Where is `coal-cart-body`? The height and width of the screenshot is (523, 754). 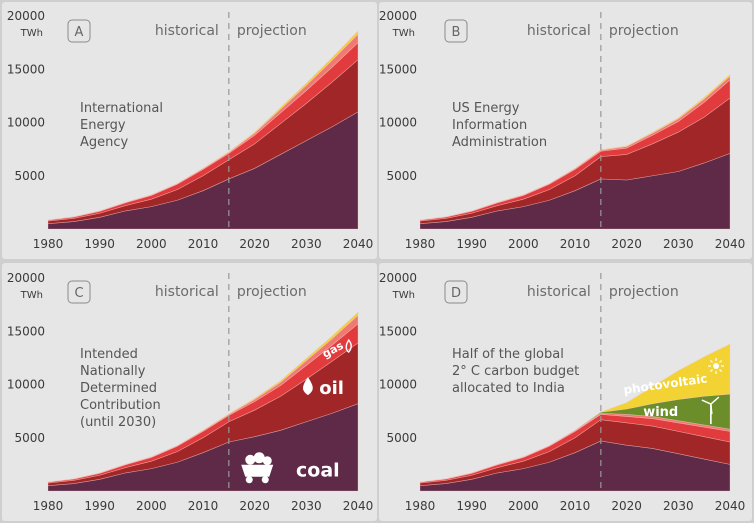 coal-cart-body is located at coordinates (257, 470).